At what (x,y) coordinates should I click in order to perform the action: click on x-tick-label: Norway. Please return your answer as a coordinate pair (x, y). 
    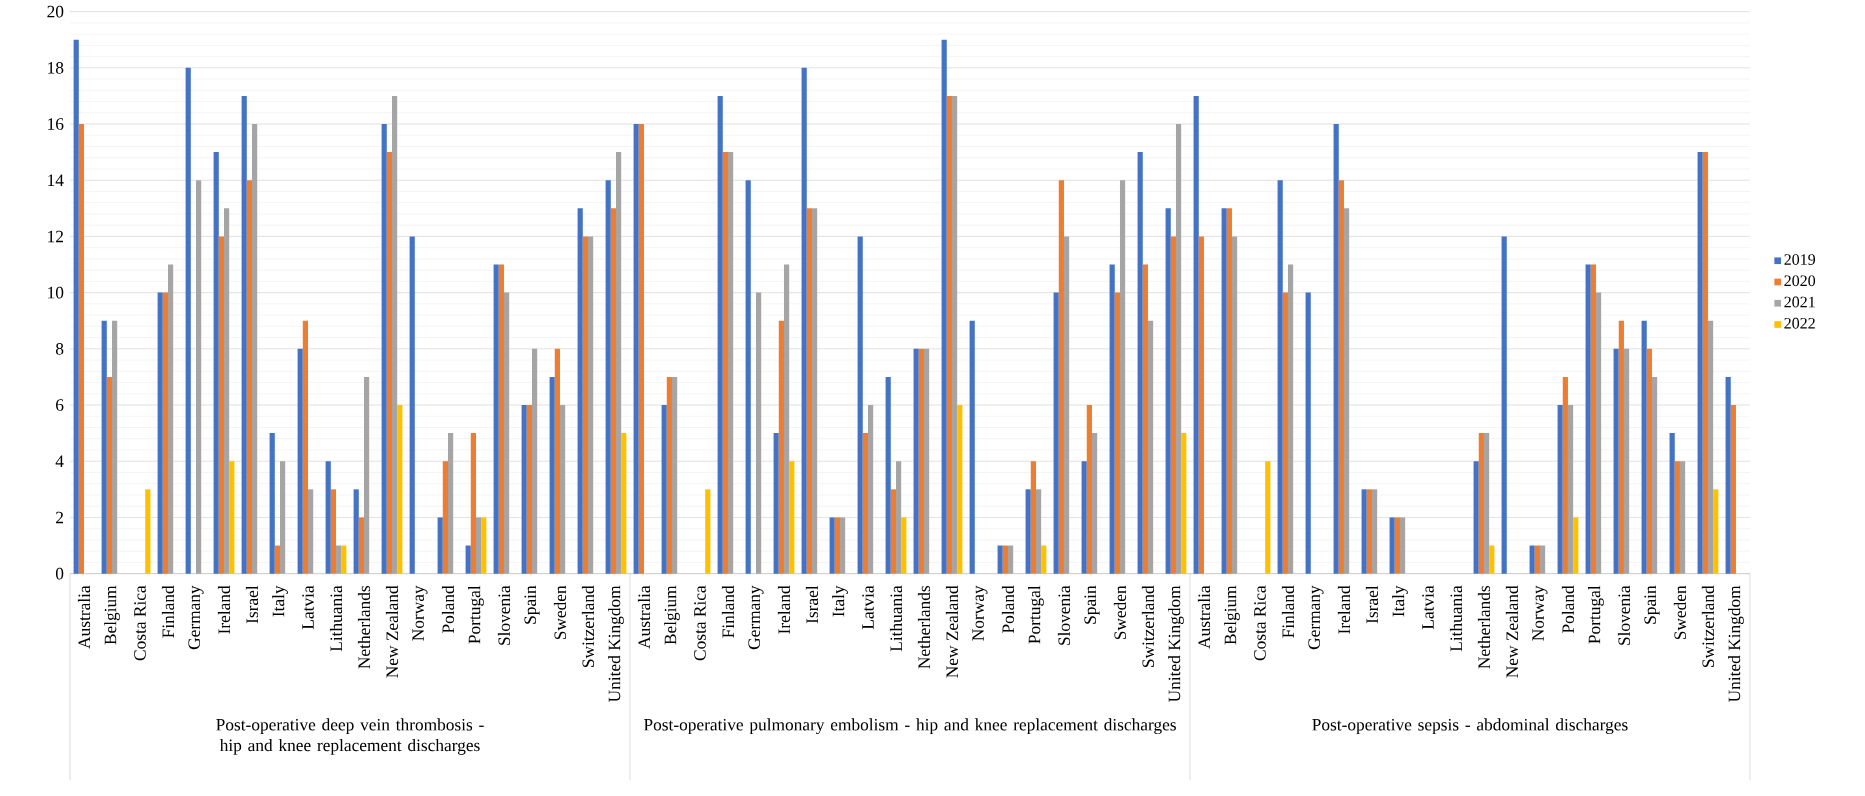
    Looking at the image, I should click on (1540, 613).